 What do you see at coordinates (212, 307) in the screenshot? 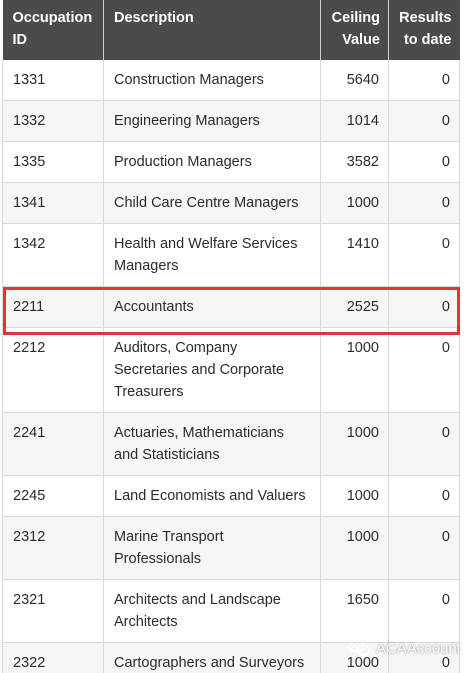
I see `cell-description: Accountants` at bounding box center [212, 307].